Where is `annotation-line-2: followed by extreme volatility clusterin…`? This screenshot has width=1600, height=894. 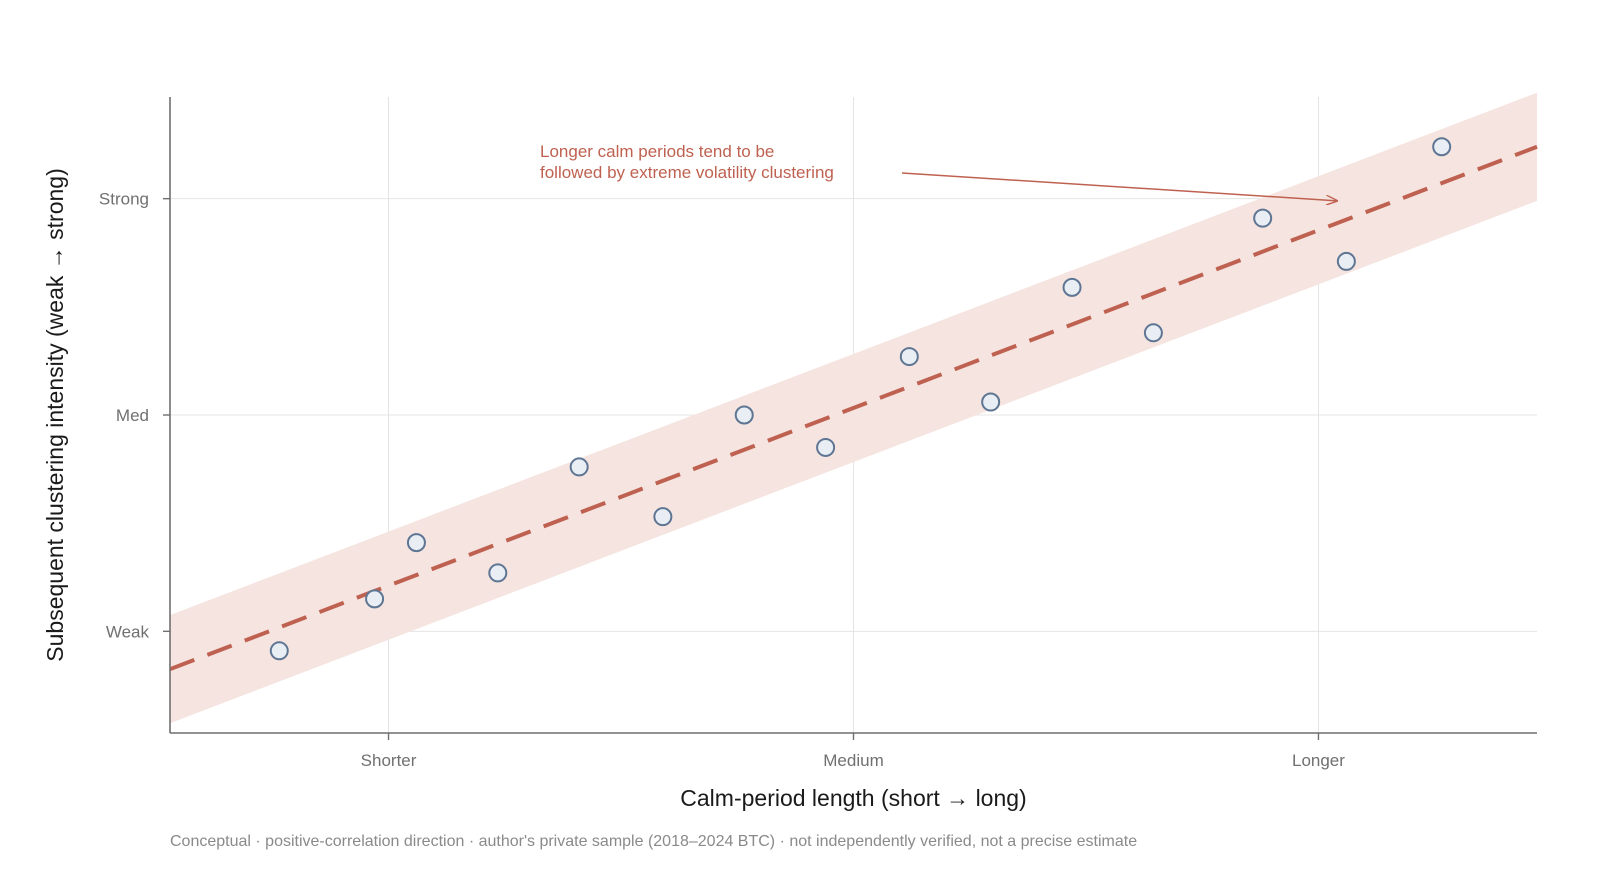
annotation-line-2: followed by extreme volatility clusterin… is located at coordinates (687, 172).